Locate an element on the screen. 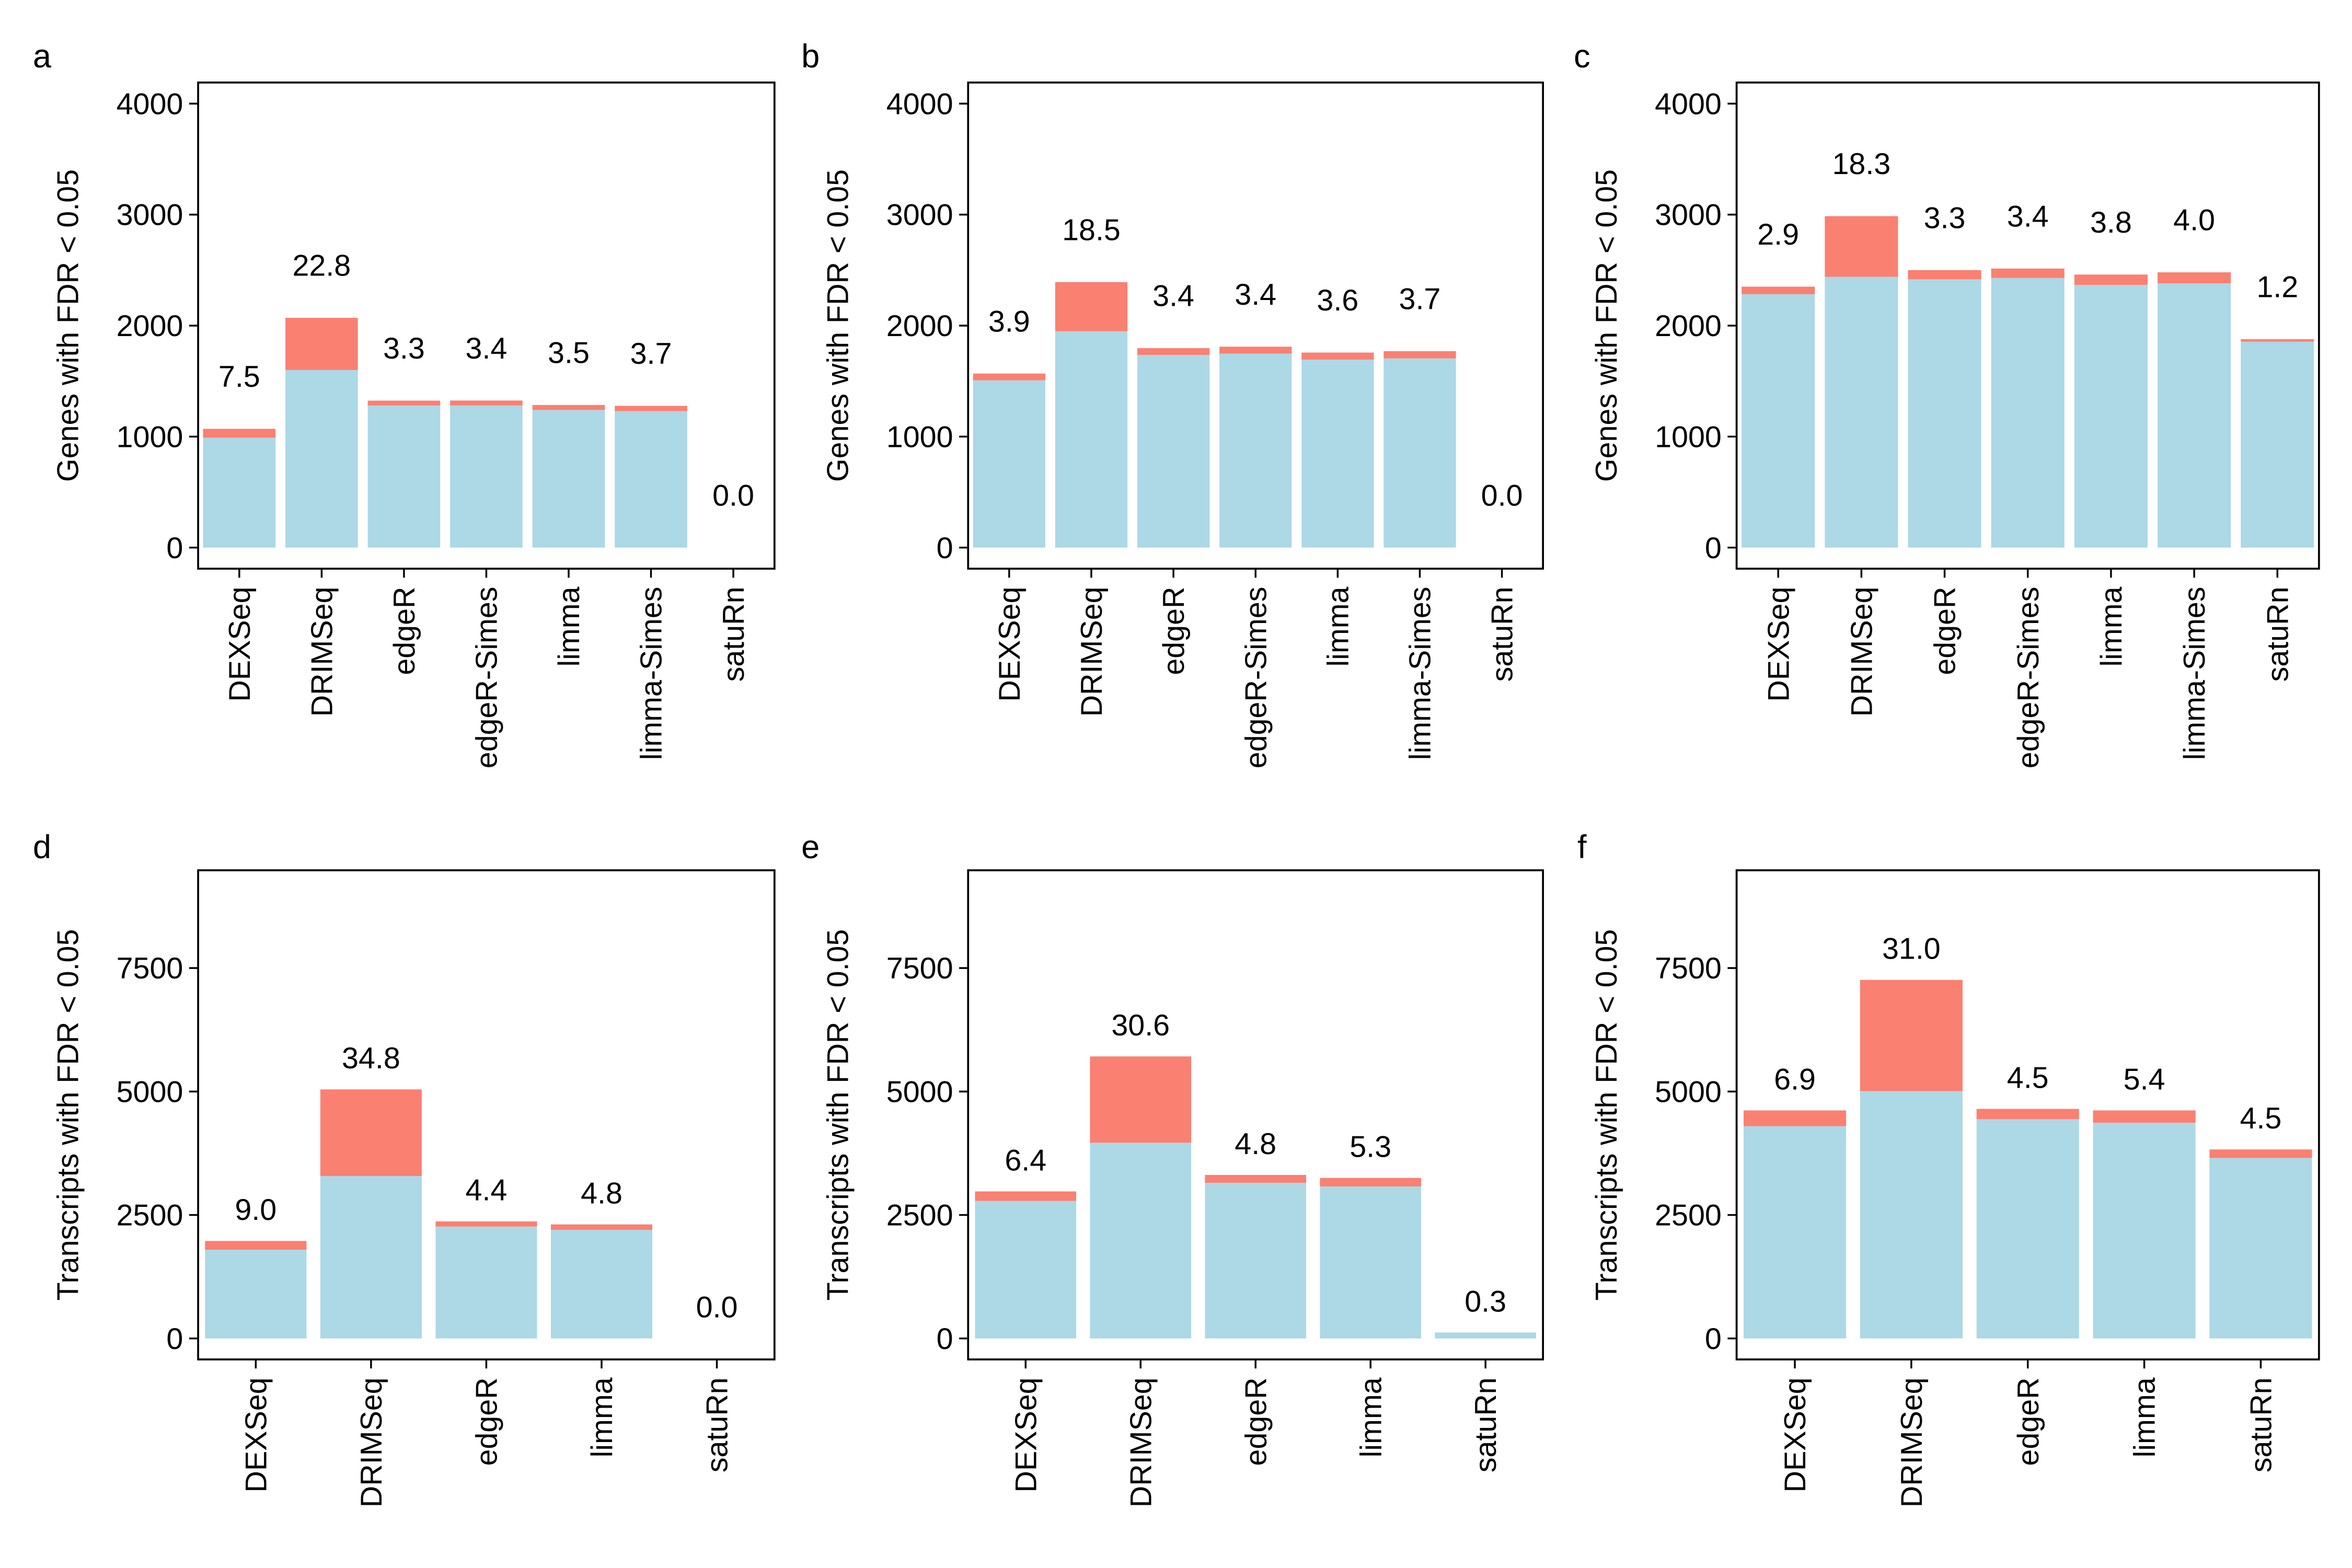  bar-label: 5.4 is located at coordinates (2144, 1079).